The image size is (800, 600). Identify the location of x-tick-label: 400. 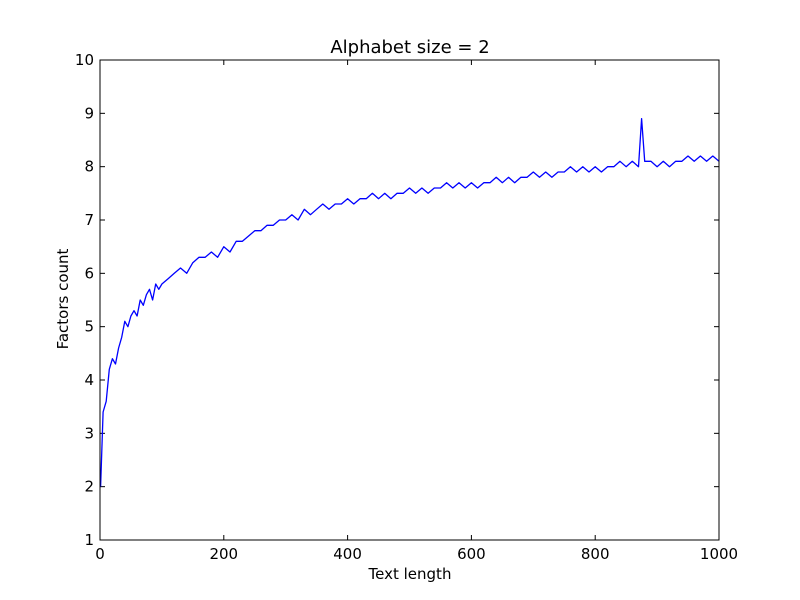
(347, 554).